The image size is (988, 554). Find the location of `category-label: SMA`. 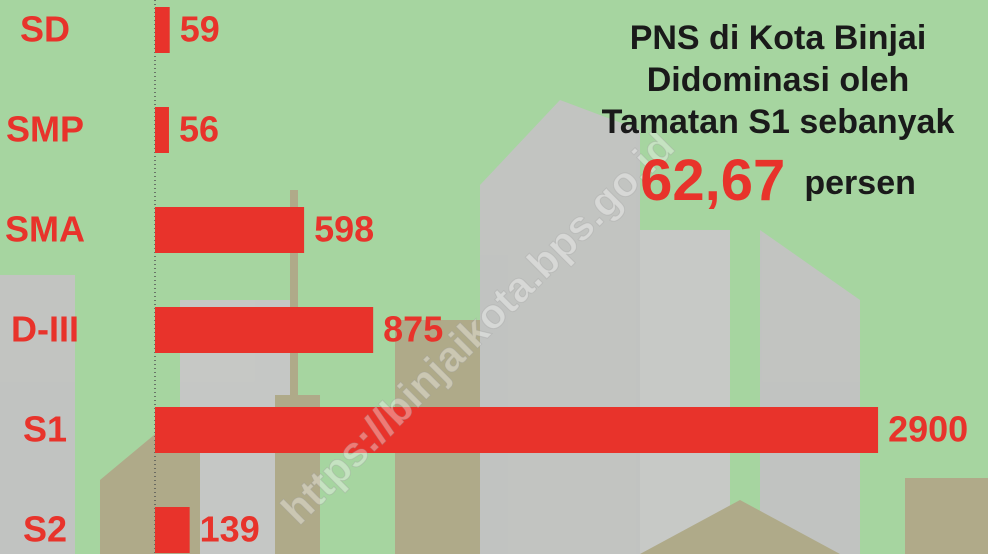

category-label: SMA is located at coordinates (45, 229).